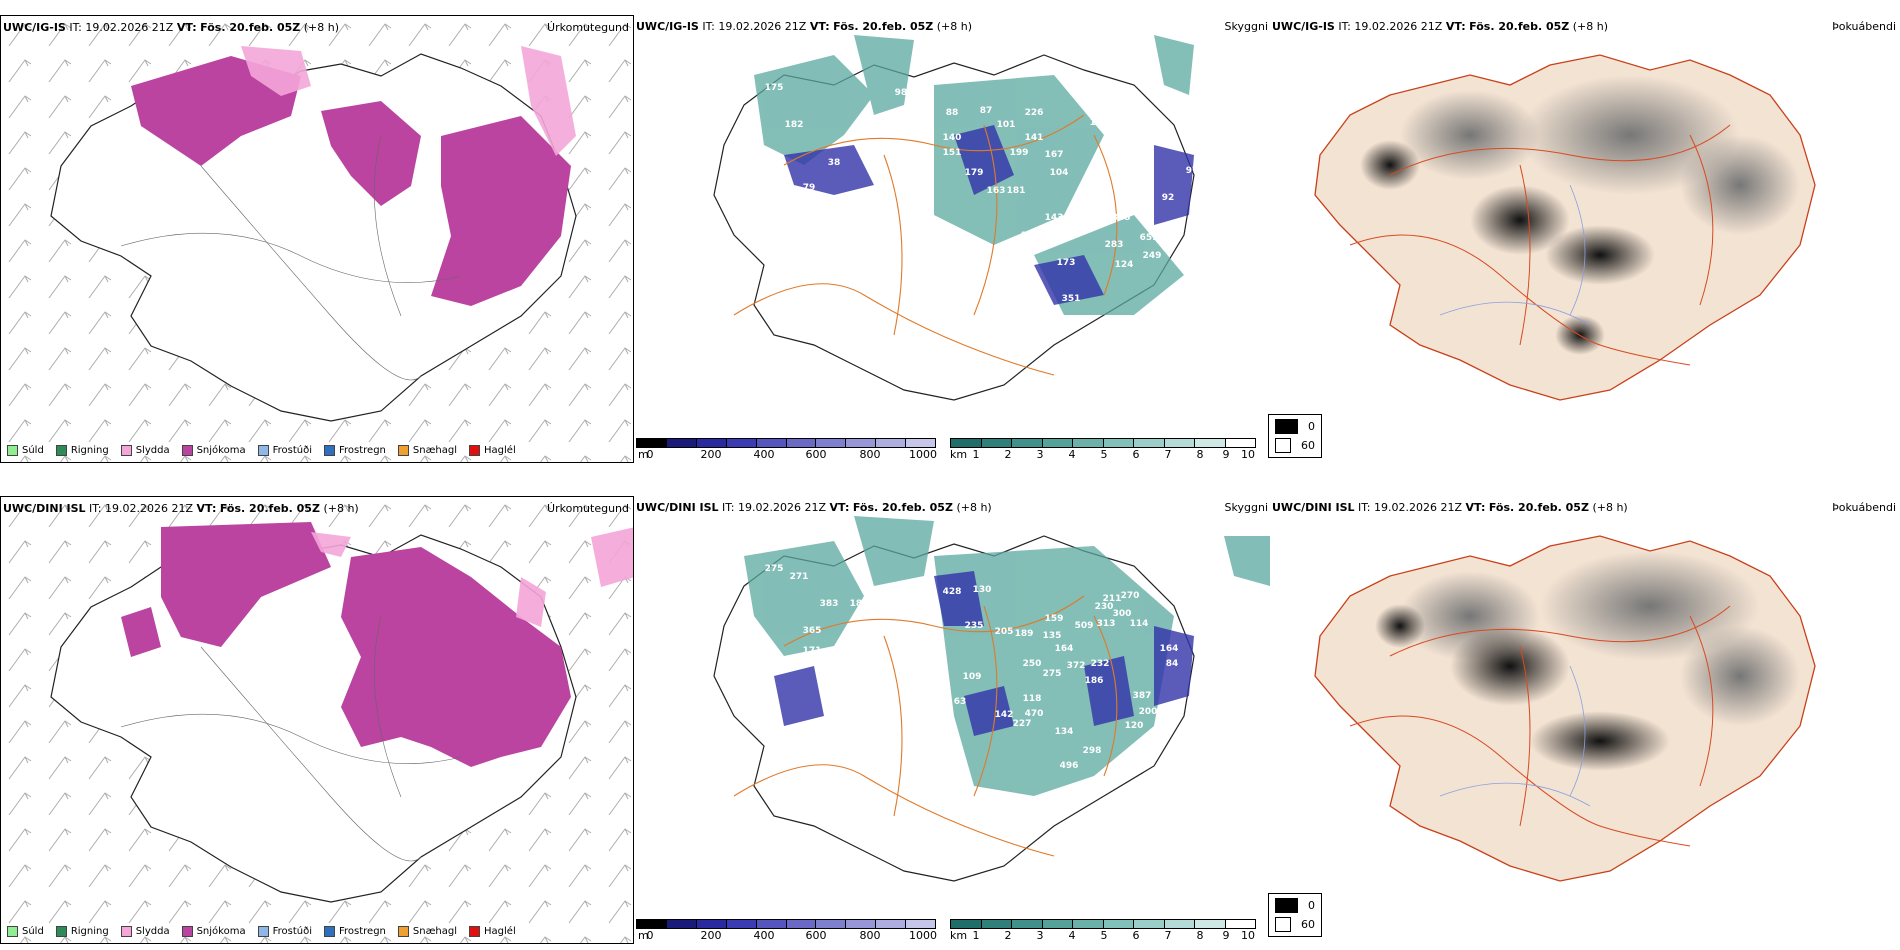  Describe the element at coordinates (1032, 664) in the screenshot. I see `svg-text: 250` at that location.